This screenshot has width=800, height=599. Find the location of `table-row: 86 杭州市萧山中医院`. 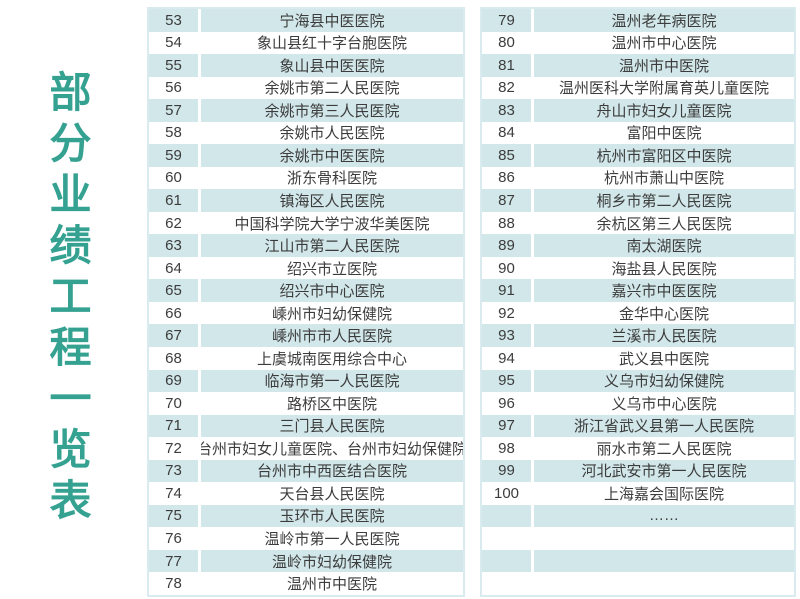

table-row: 86 杭州市萧山中医院 is located at coordinates (638, 178).